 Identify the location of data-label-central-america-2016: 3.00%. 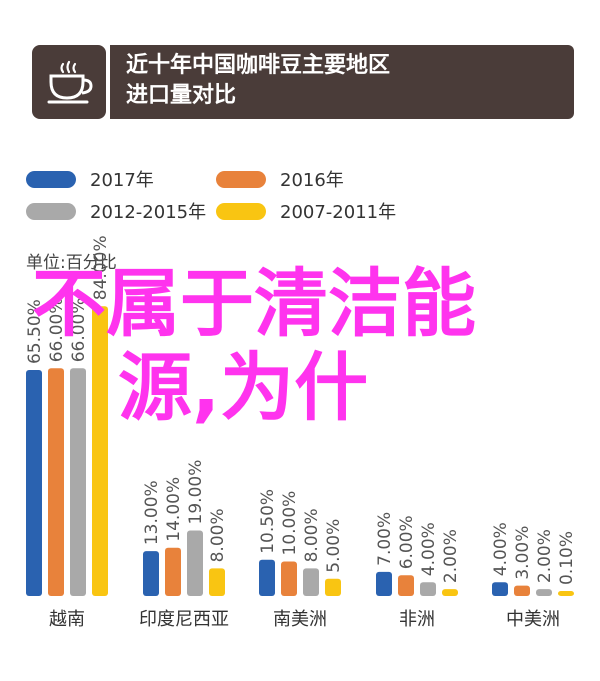
(523, 553).